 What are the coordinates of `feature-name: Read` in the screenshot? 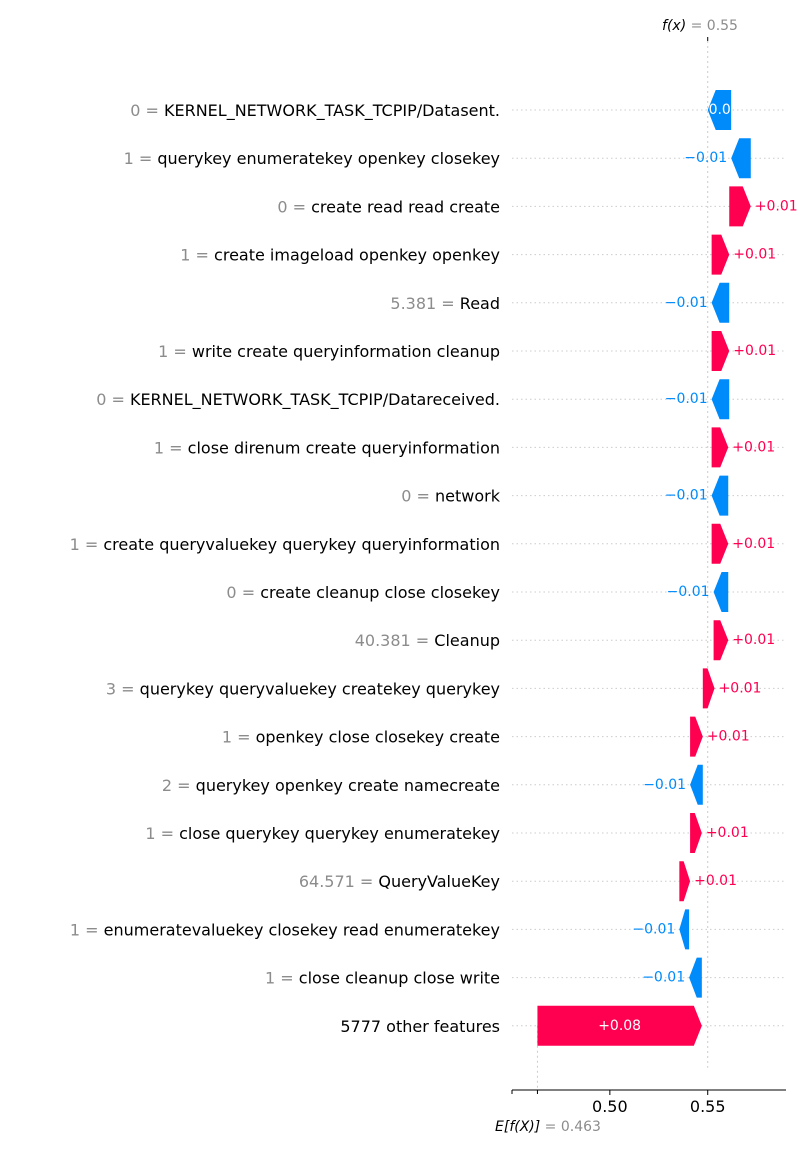 It's located at (480, 302).